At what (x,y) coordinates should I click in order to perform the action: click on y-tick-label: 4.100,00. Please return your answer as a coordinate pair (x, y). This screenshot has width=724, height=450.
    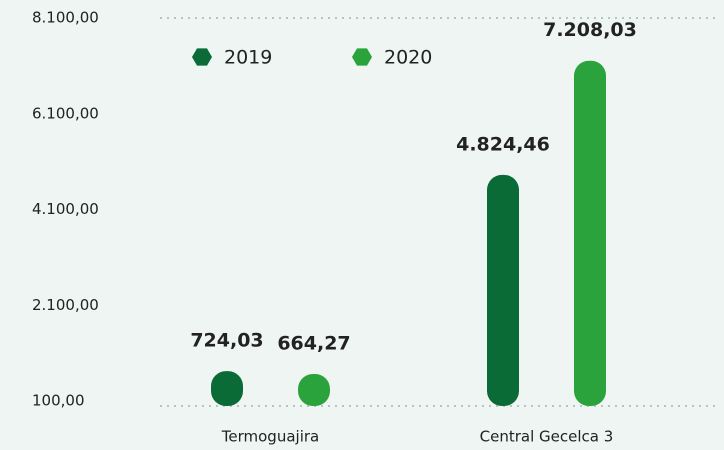
    Looking at the image, I should click on (65, 209).